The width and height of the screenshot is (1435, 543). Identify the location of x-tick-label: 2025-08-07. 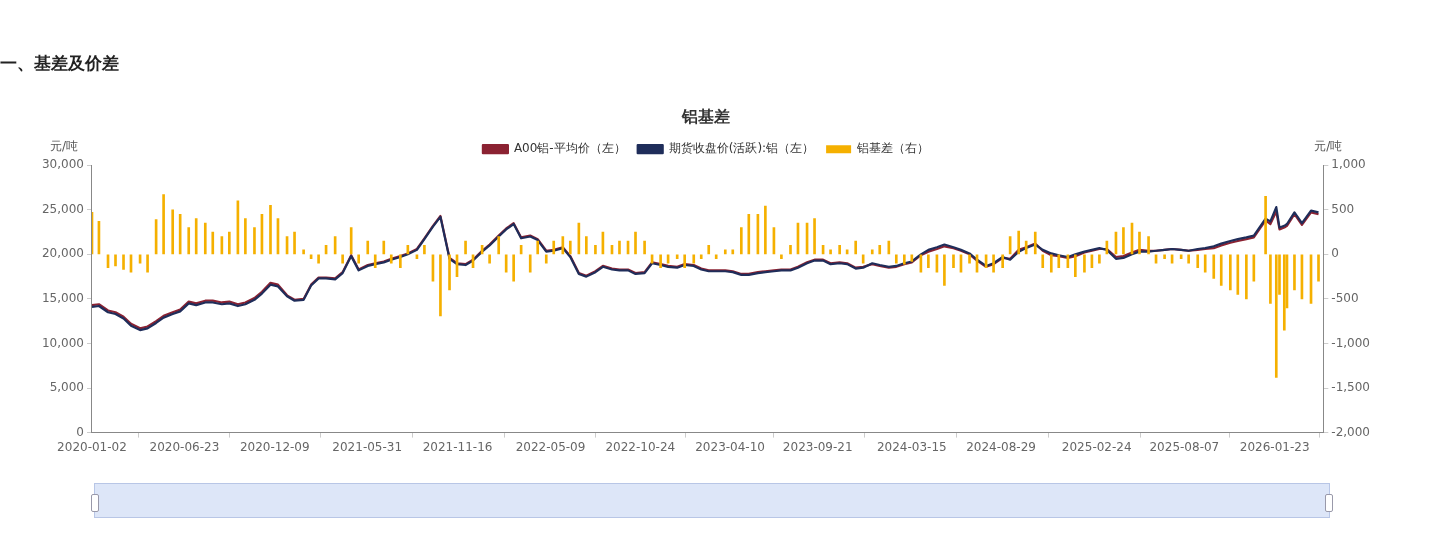
(1184, 446).